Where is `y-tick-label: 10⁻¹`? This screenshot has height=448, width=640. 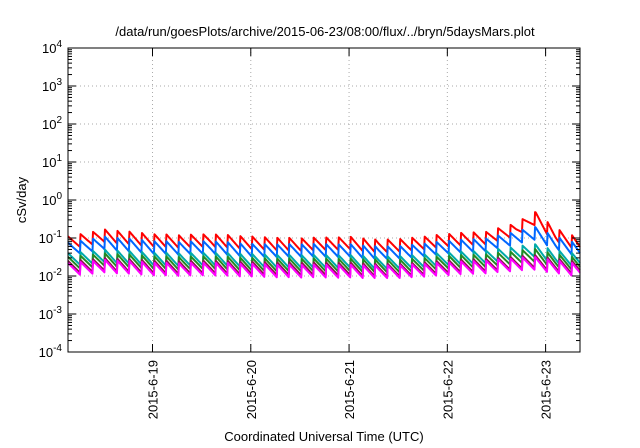 y-tick-label: 10⁻¹ is located at coordinates (51, 237).